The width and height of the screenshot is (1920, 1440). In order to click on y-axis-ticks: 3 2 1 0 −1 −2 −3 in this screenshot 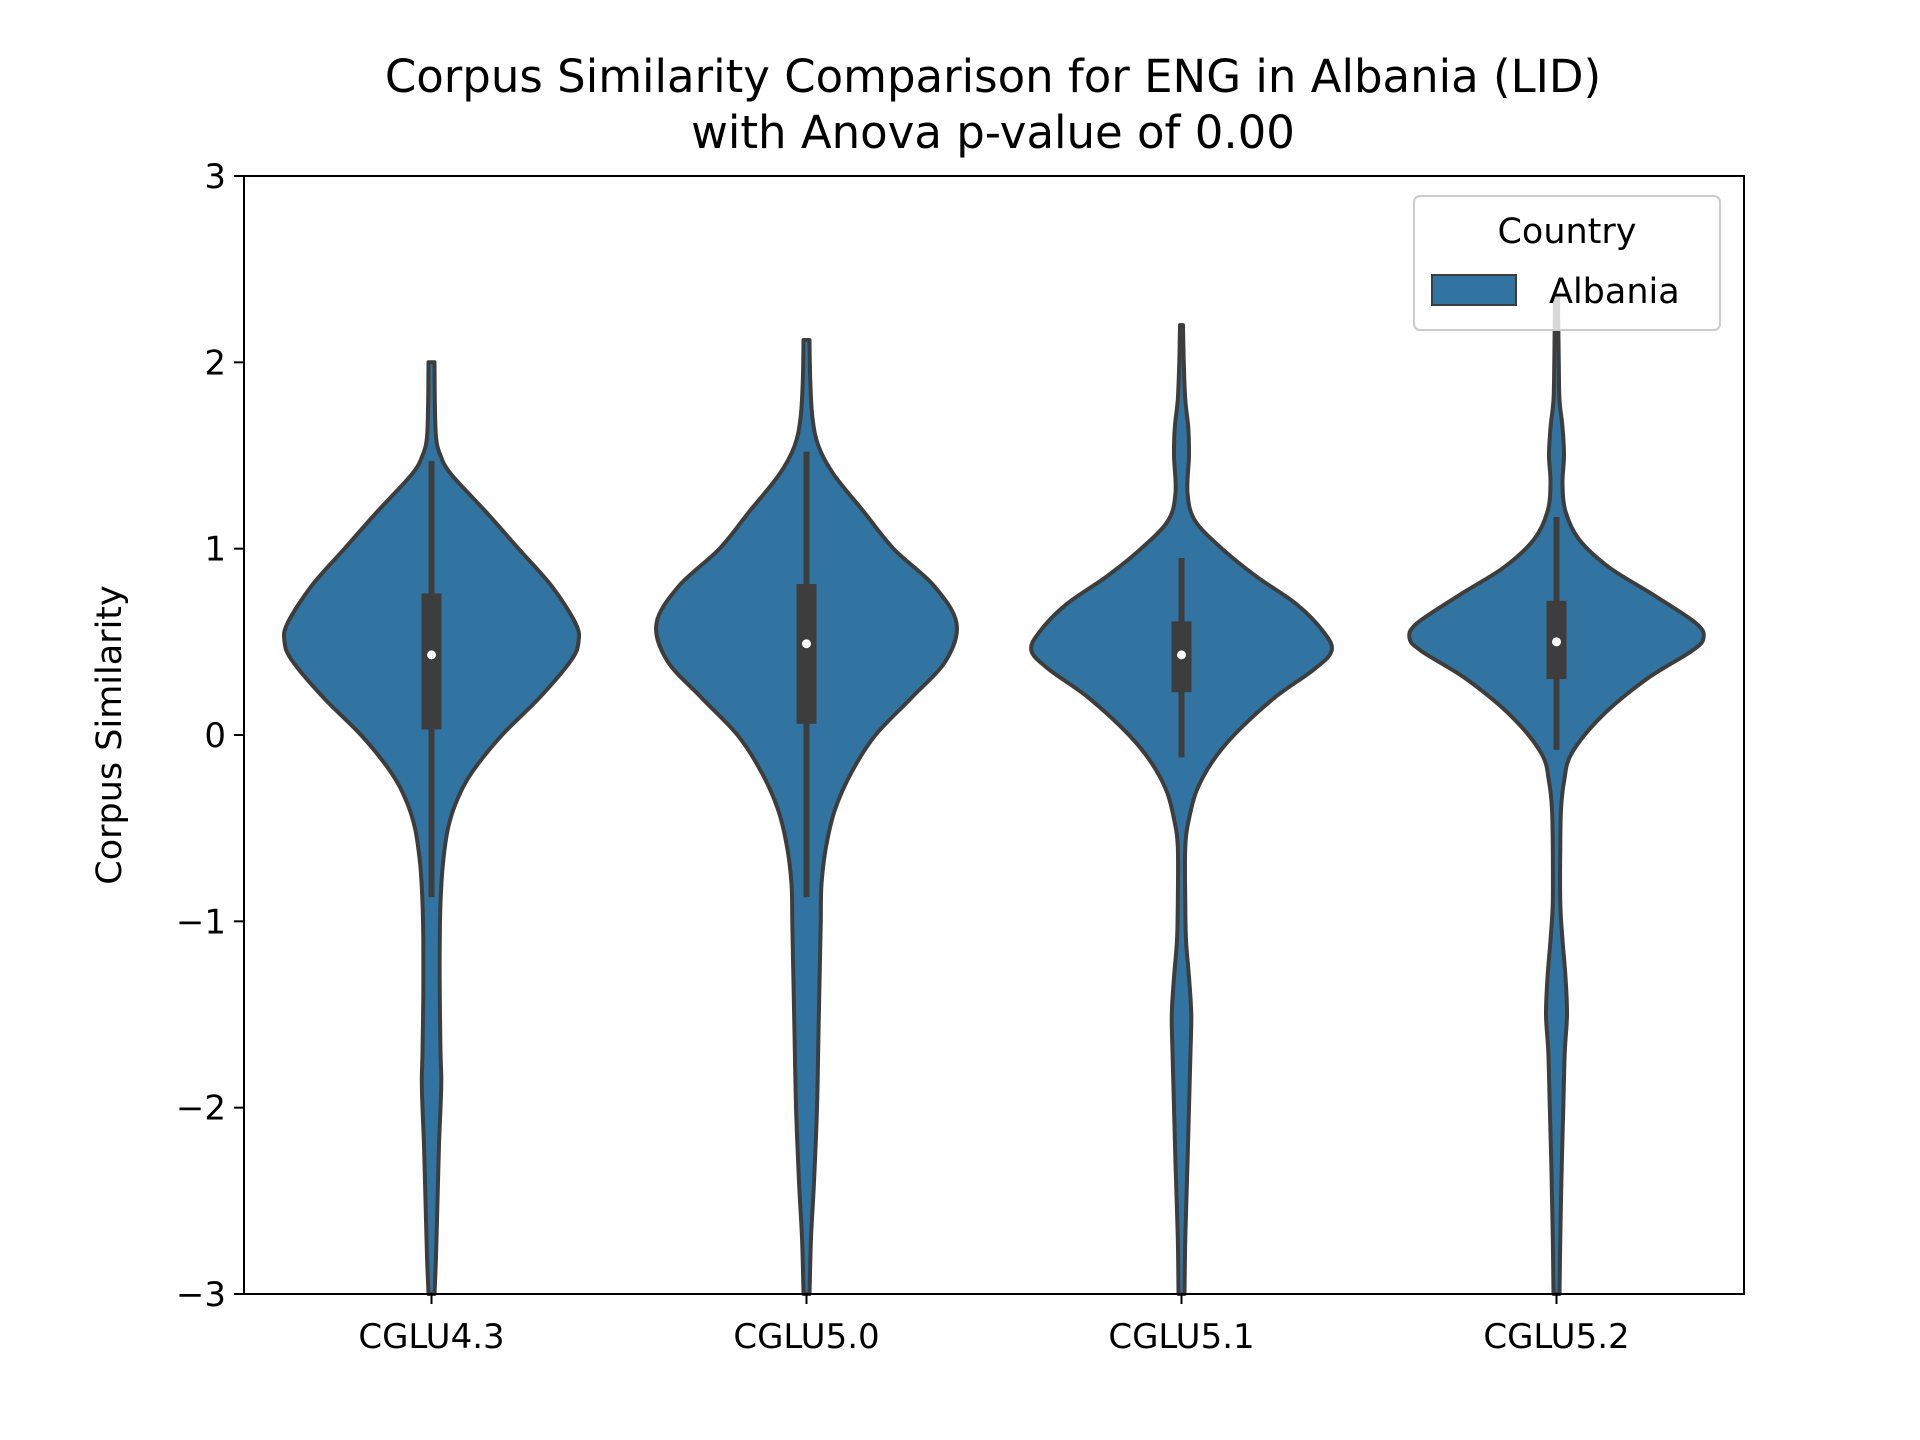, I will do `click(210, 736)`.